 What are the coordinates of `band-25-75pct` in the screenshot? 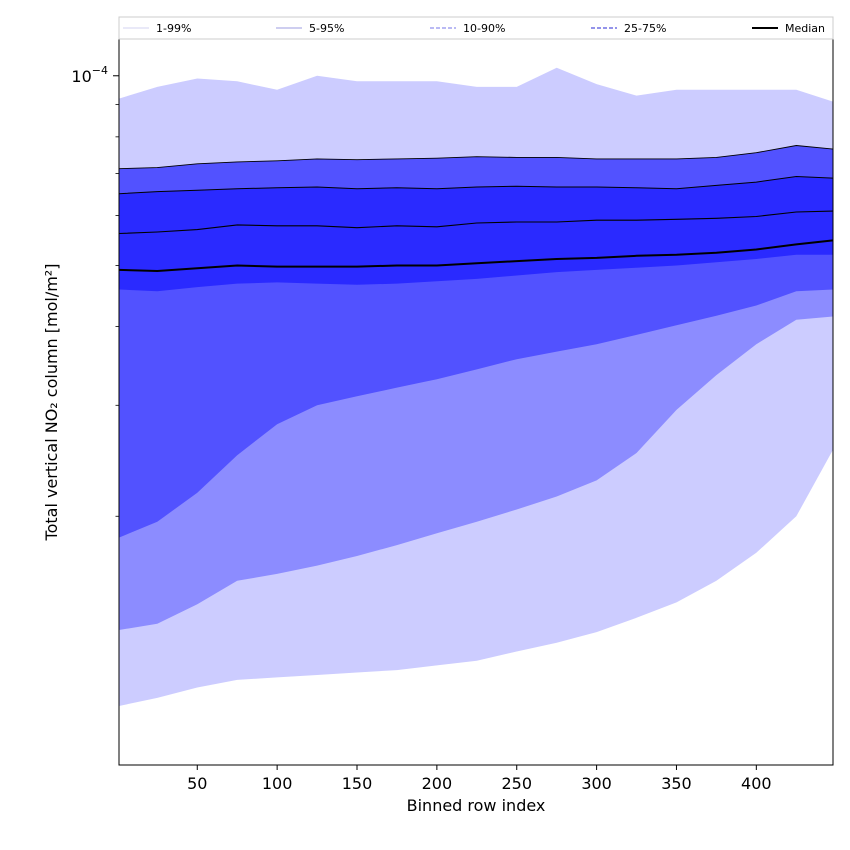 It's located at (476, 234).